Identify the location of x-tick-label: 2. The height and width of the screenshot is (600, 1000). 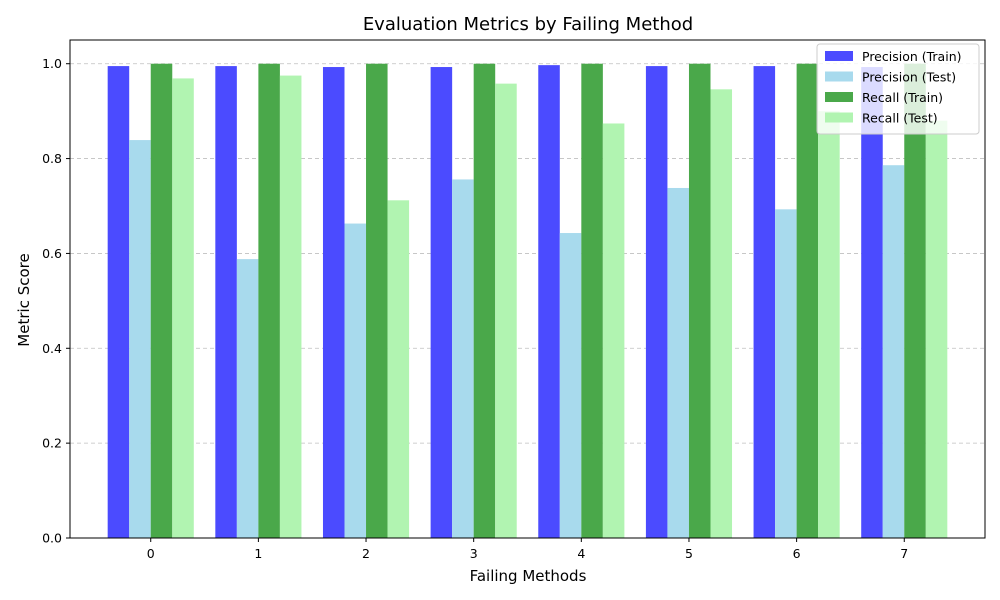
(366, 553).